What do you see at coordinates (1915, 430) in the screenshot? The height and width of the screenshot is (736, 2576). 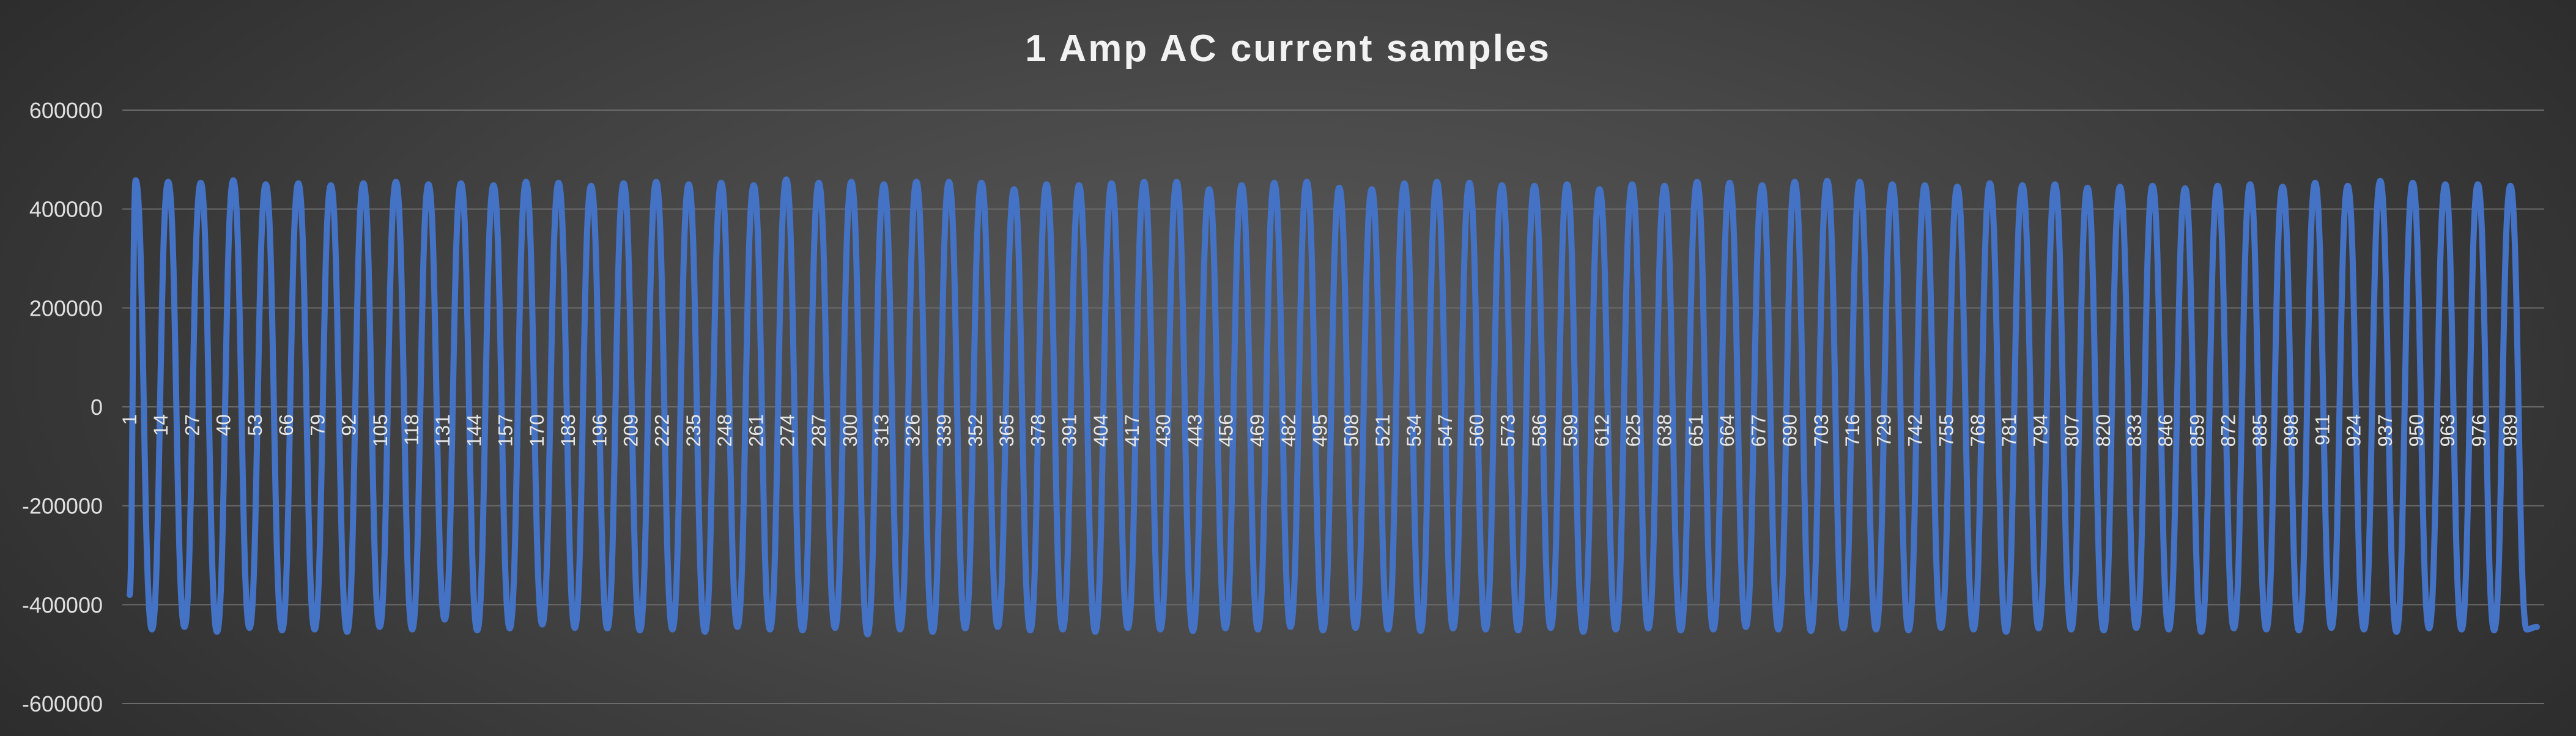 I see `x-tick-label: 742` at bounding box center [1915, 430].